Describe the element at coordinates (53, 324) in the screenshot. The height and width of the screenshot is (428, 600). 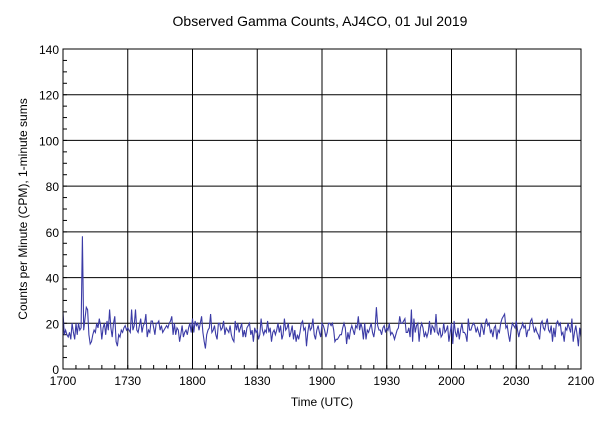
I see `y-tick-label: 20` at that location.